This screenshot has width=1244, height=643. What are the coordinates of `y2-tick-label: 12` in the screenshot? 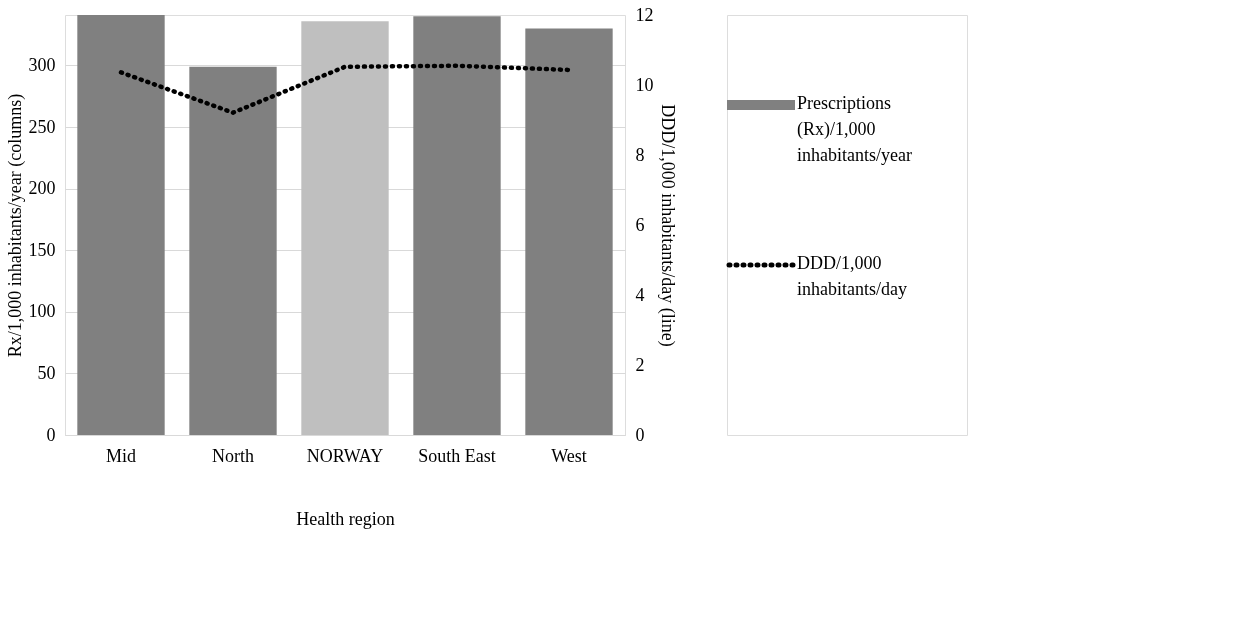 It's located at (644, 14).